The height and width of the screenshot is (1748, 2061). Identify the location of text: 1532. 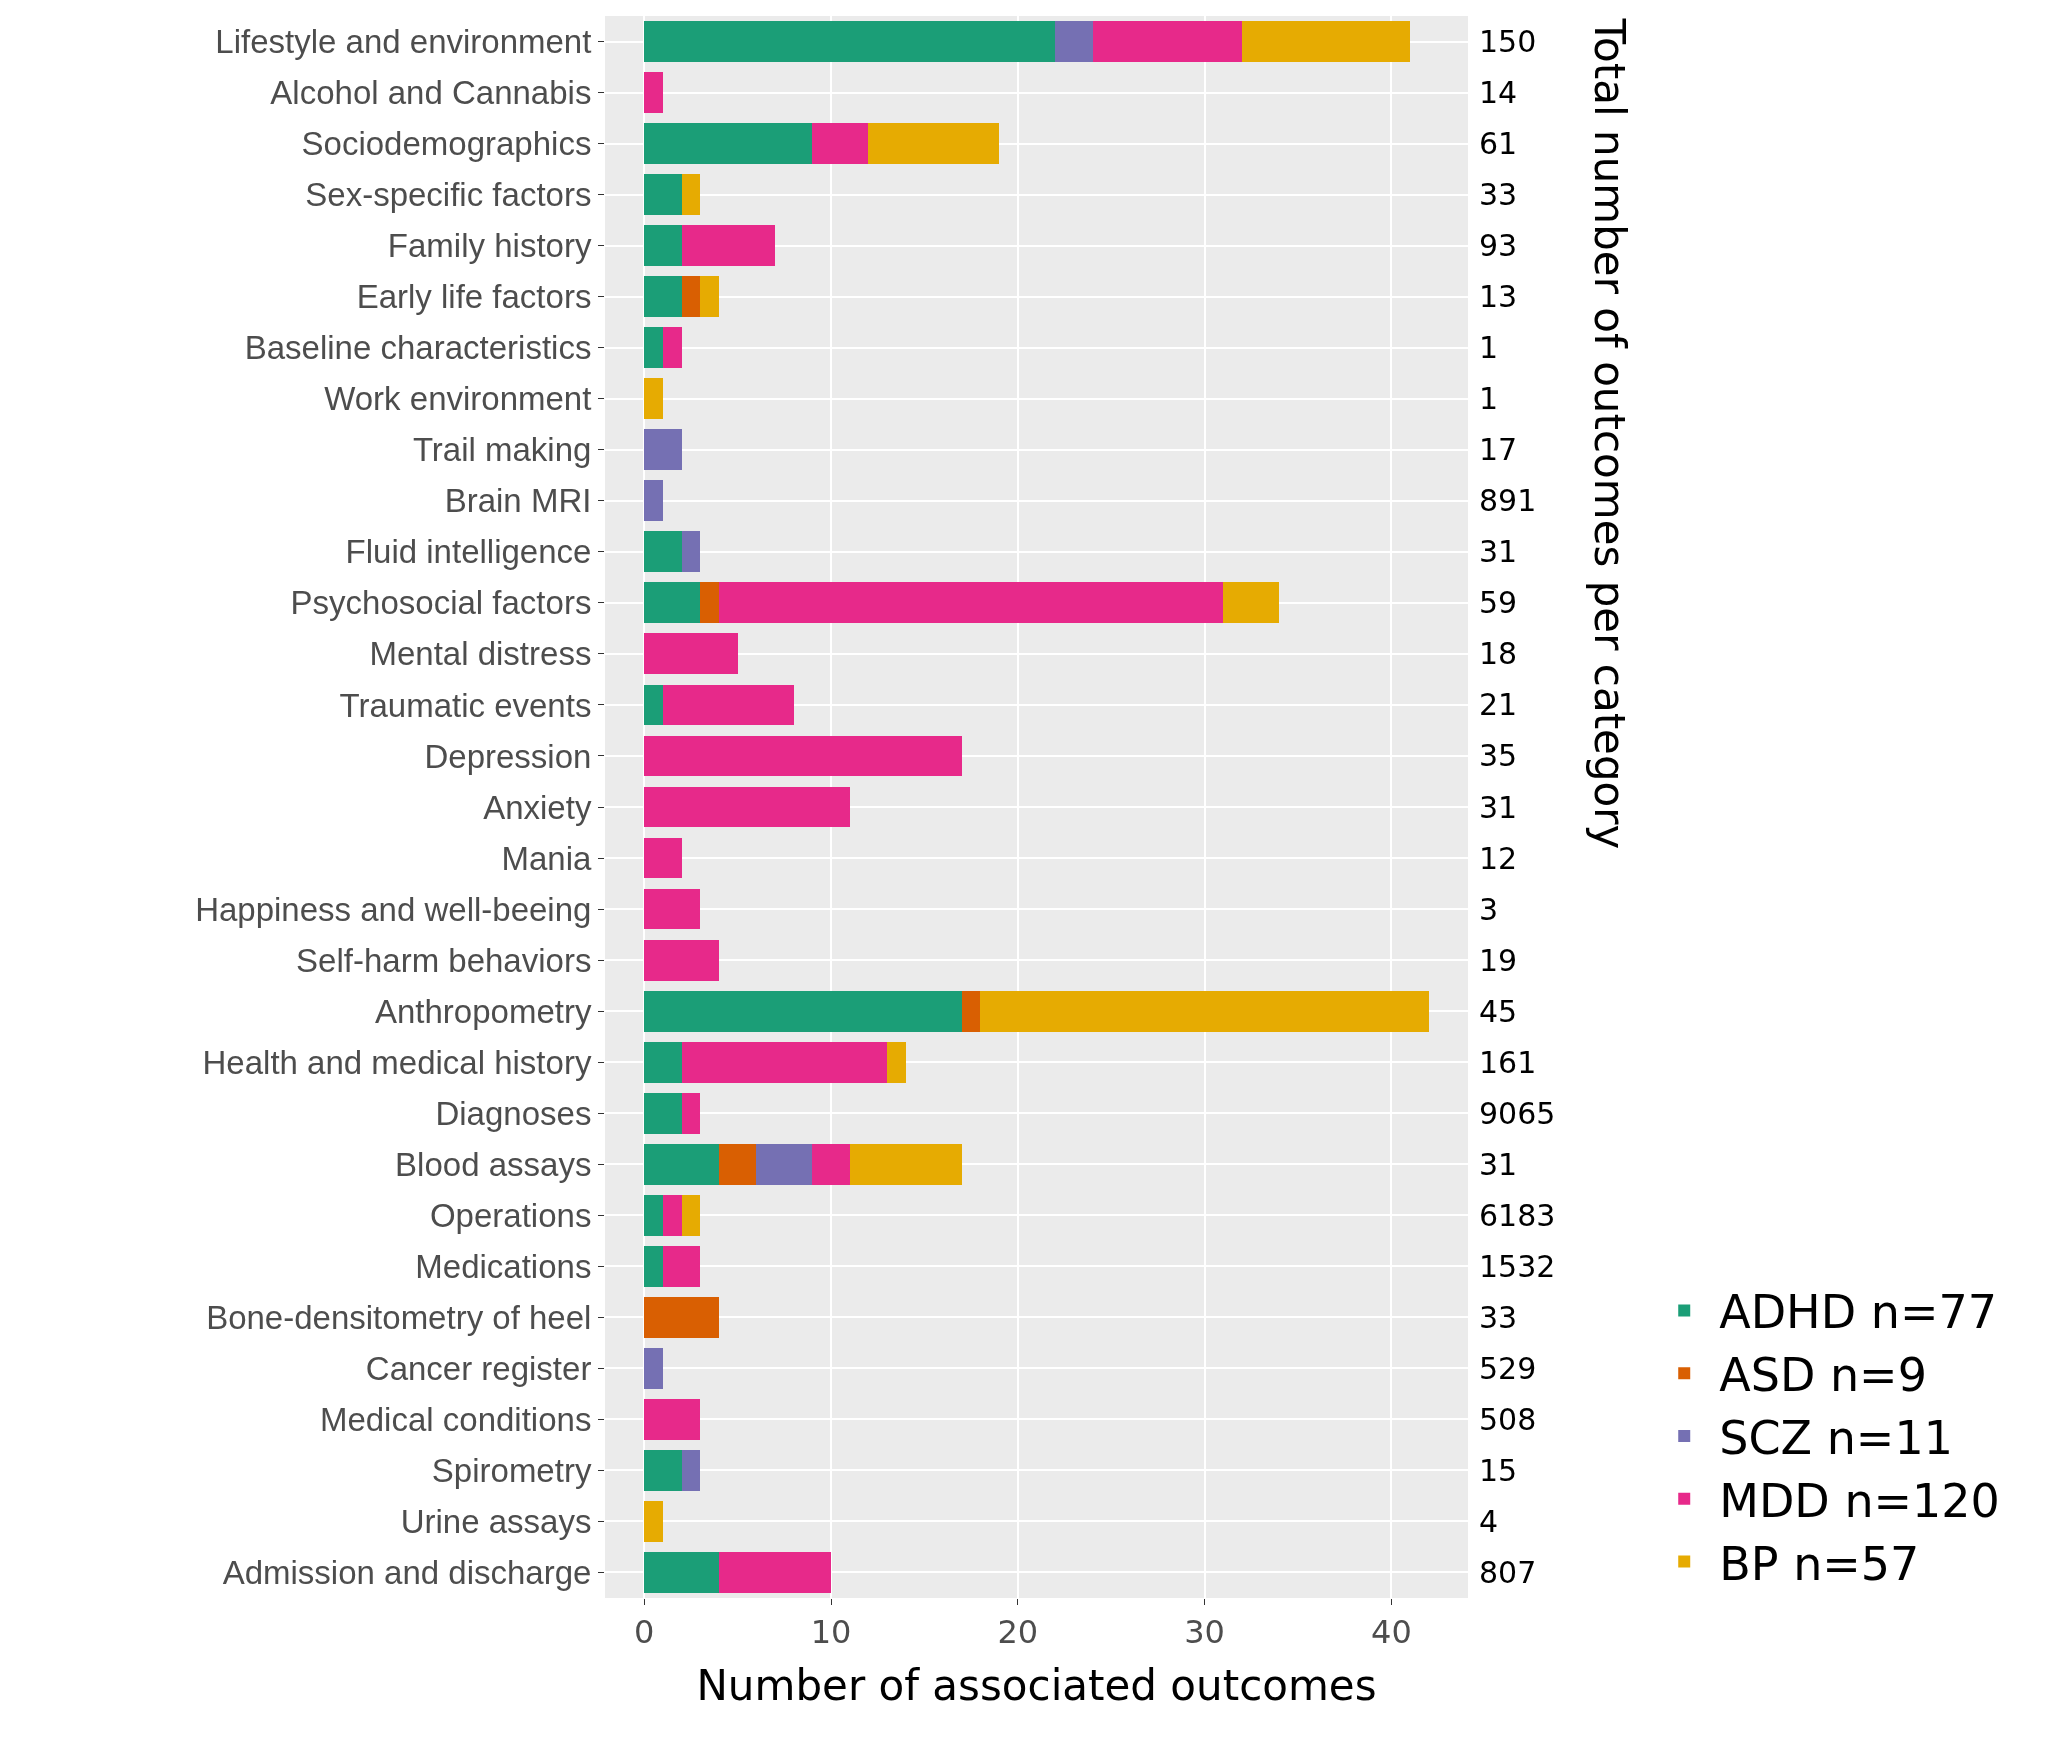
(1517, 1266).